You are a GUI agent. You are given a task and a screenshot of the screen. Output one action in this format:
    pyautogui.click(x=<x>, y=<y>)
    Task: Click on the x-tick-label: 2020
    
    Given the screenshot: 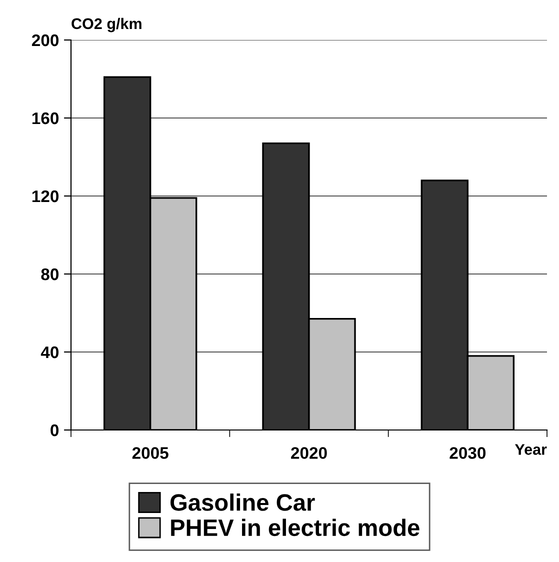 What is the action you would take?
    pyautogui.click(x=309, y=453)
    